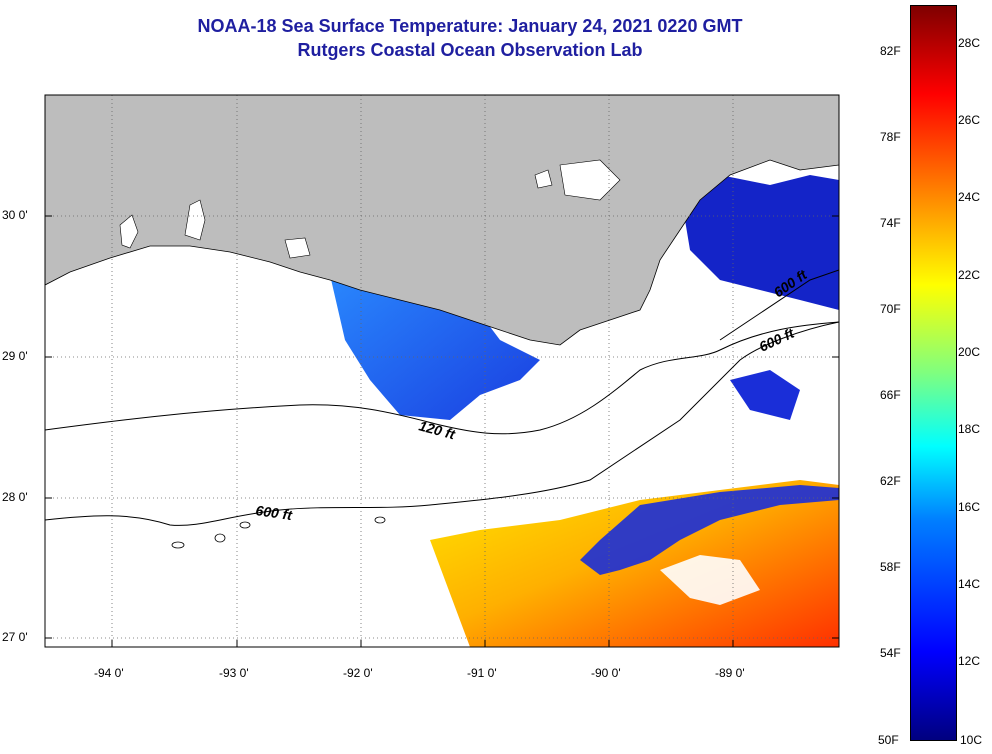  Describe the element at coordinates (890, 567) in the screenshot. I see `colorbar-f-58: 58F` at that location.